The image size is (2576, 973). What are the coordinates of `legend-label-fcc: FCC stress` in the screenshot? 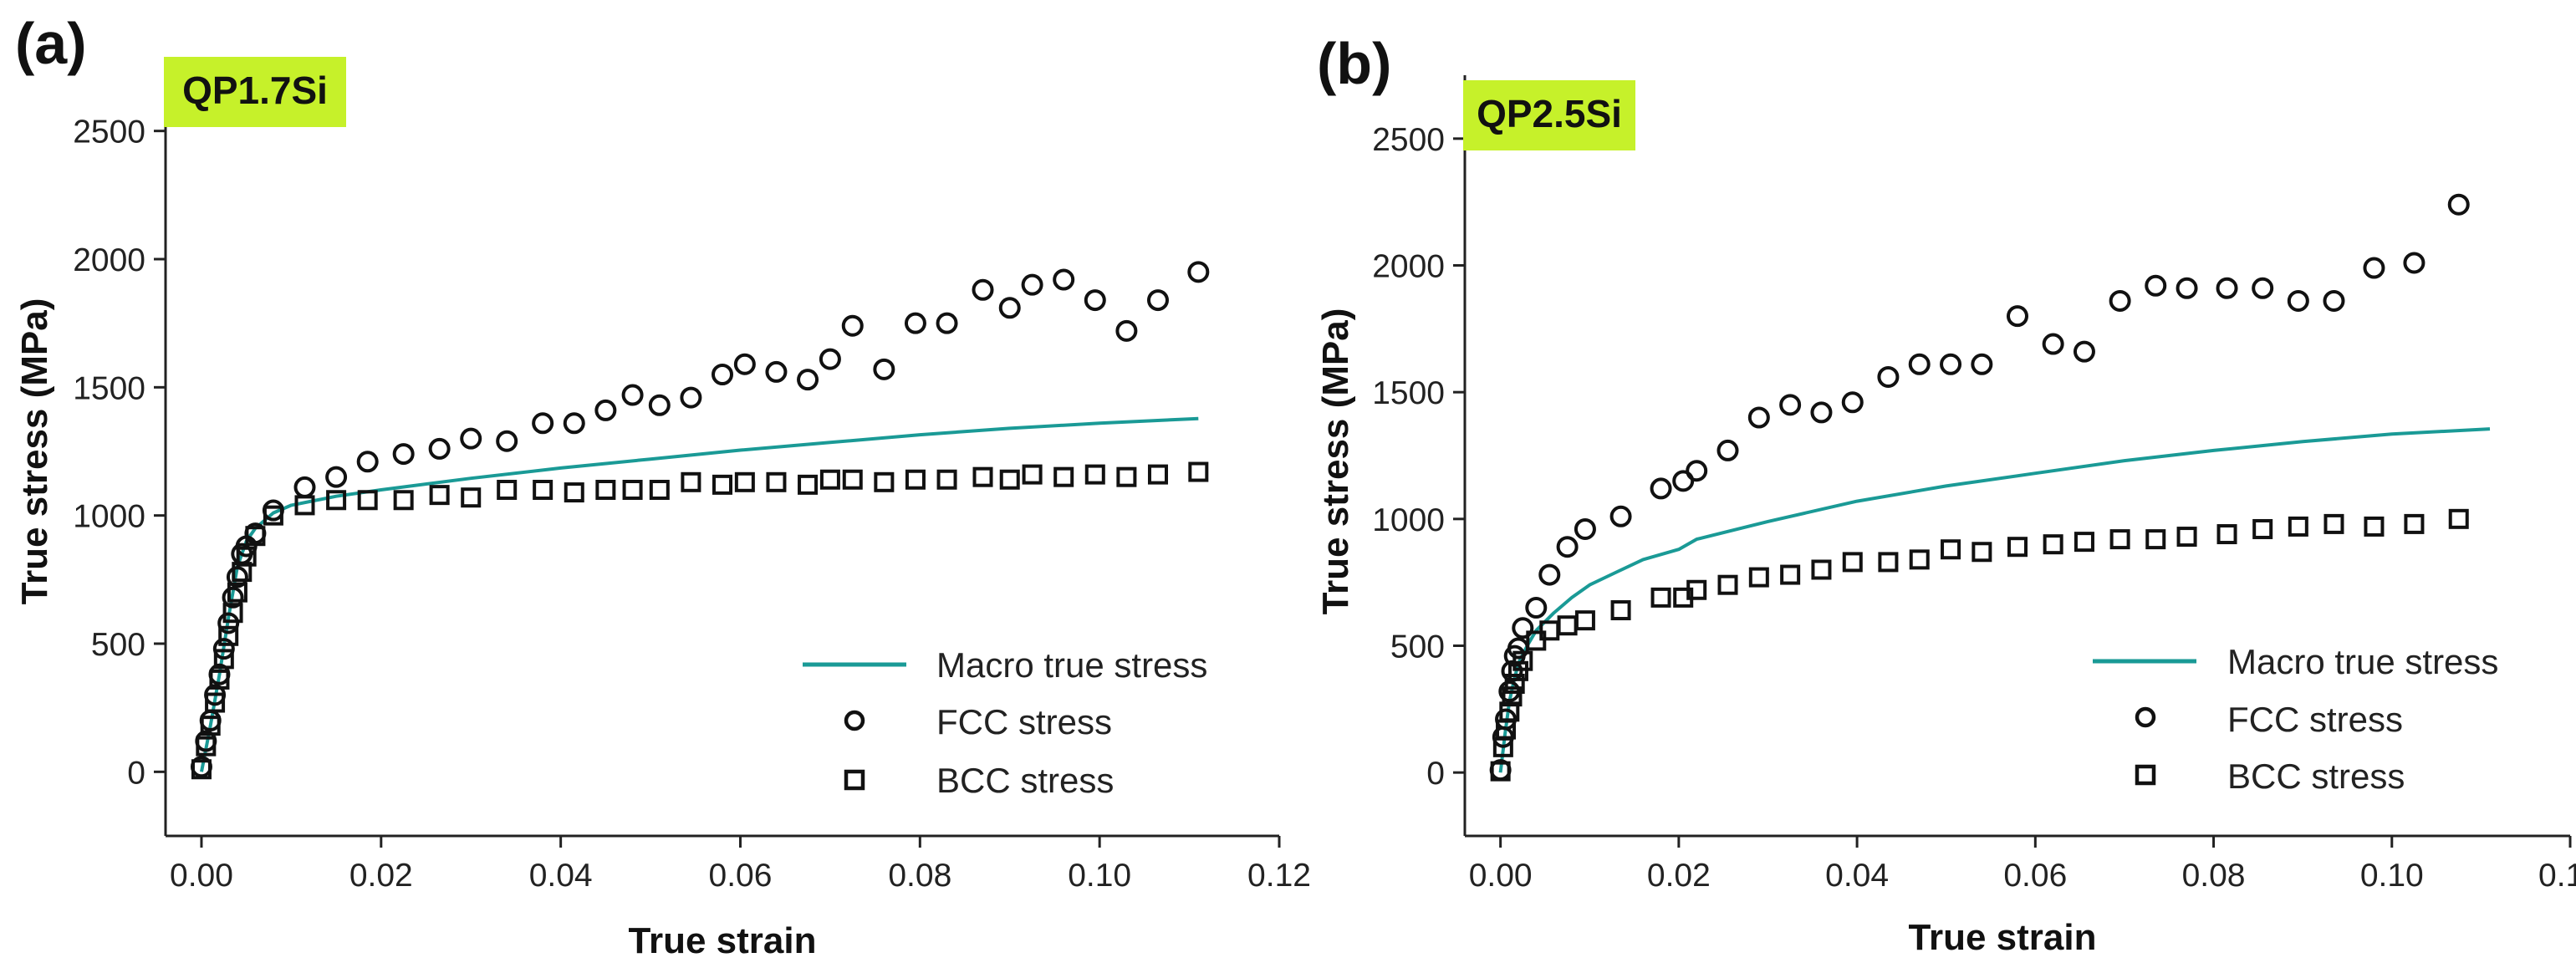 It's located at (1024, 721).